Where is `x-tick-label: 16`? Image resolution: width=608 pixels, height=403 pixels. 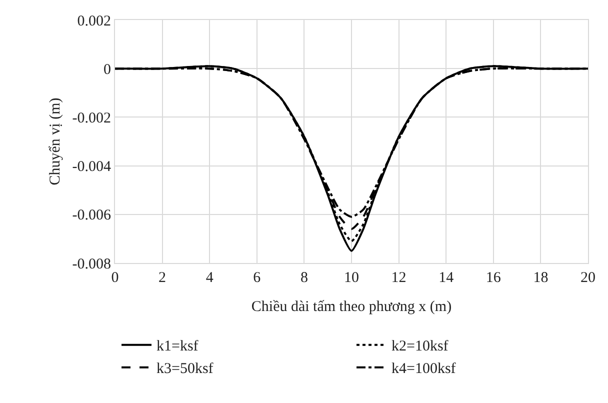
x-tick-label: 16 is located at coordinates (494, 278).